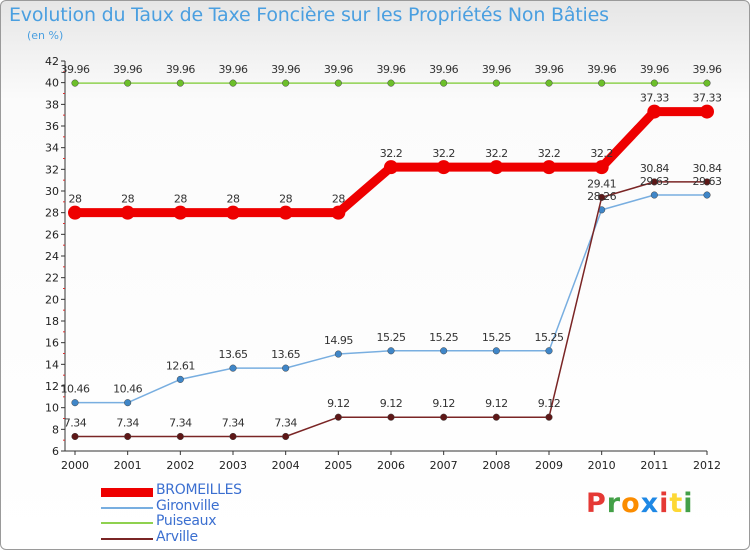  What do you see at coordinates (55, 451) in the screenshot?
I see `y-tick-label: 6` at bounding box center [55, 451].